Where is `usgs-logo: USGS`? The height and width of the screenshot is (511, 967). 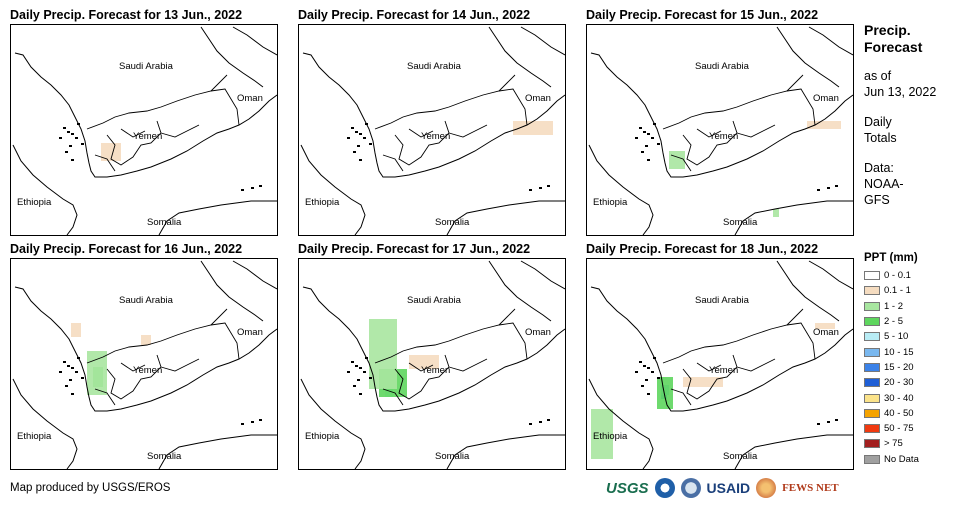
usgs-logo: USGS is located at coordinates (627, 488).